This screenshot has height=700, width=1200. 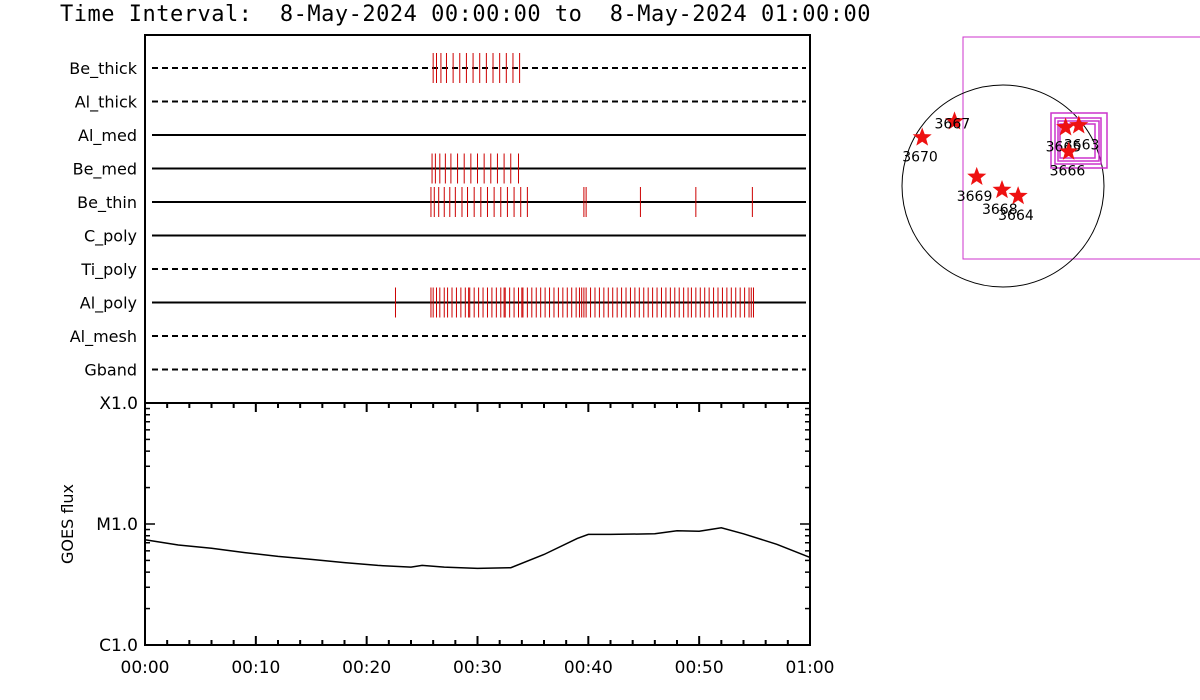 I want to click on y-tick-label: C1.0, so click(x=118, y=646).